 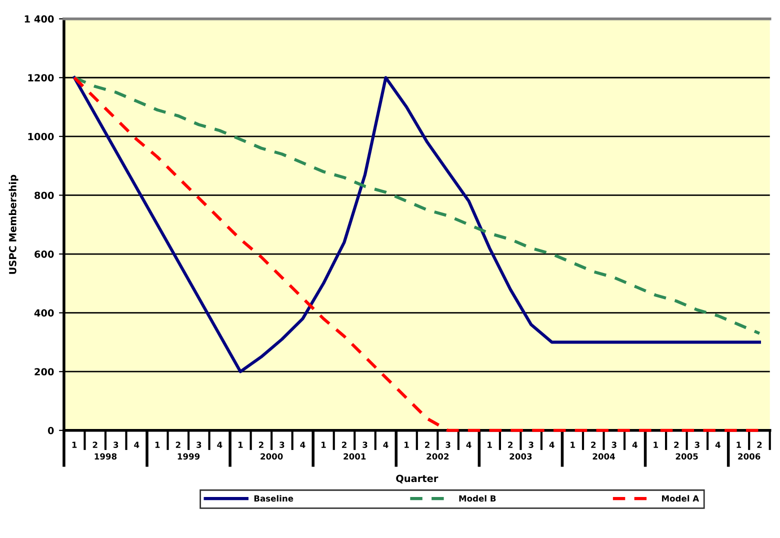 I want to click on y-tick-label: 1200, so click(x=41, y=78).